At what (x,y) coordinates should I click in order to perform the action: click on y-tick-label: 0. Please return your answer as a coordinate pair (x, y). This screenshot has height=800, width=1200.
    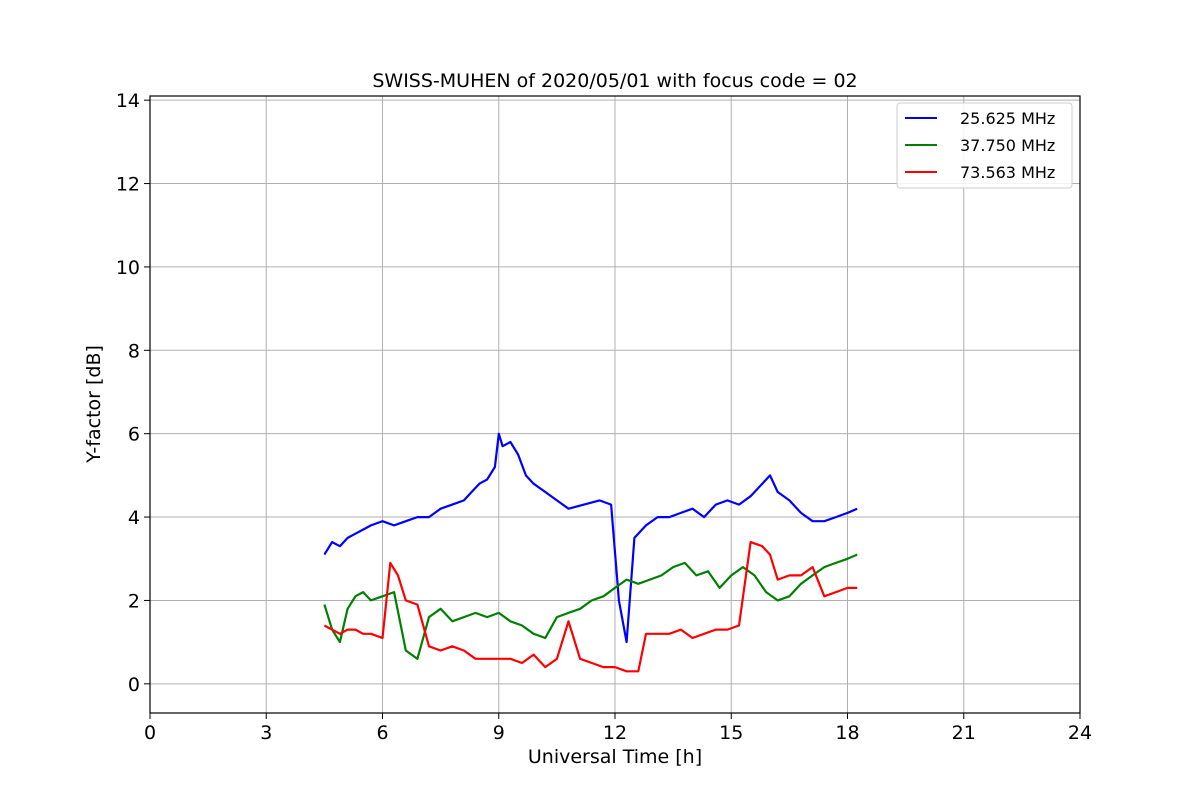
    Looking at the image, I should click on (134, 685).